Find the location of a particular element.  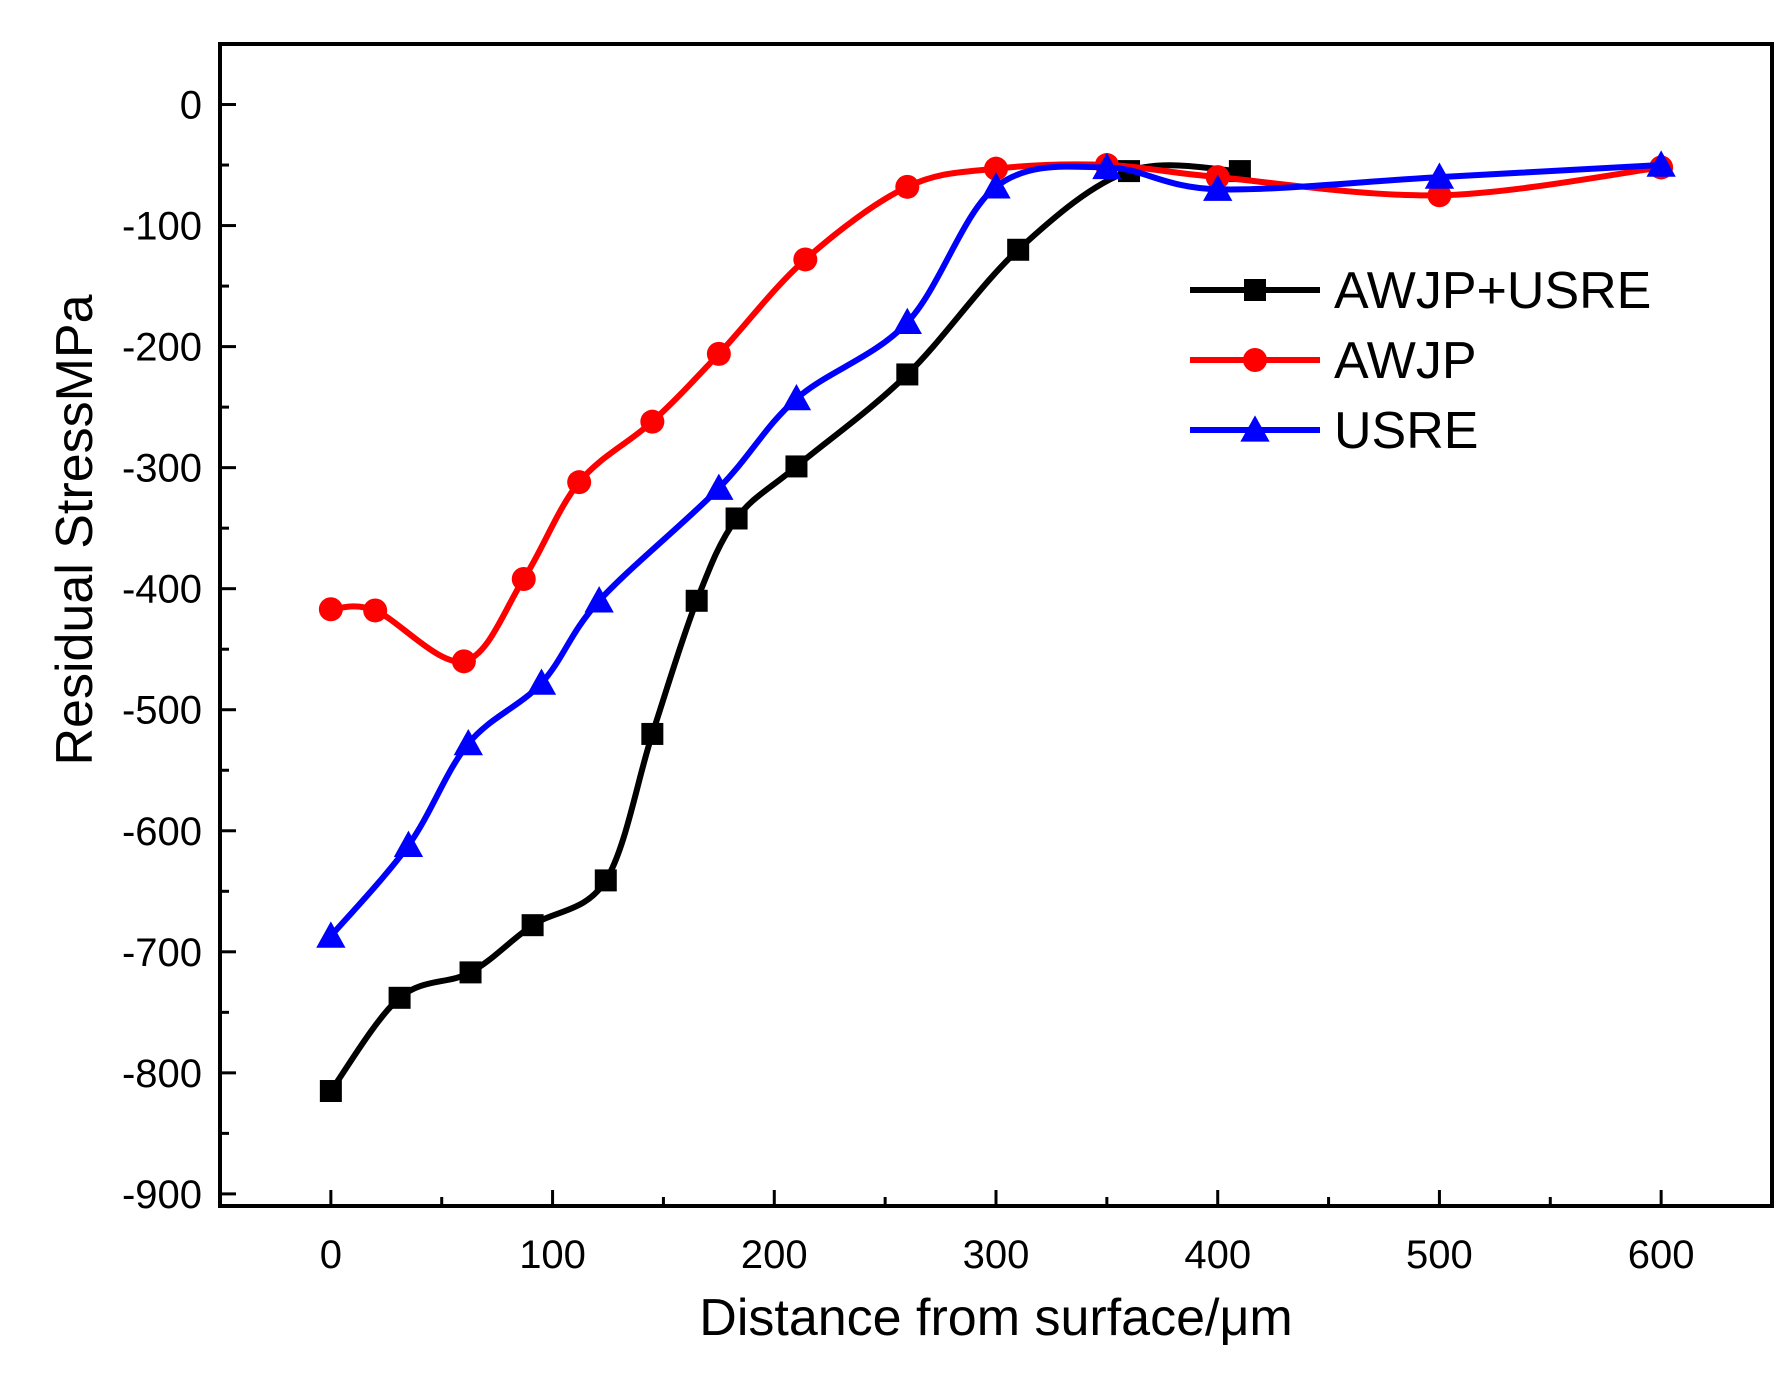

x-tick-label: 200 is located at coordinates (774, 1255).